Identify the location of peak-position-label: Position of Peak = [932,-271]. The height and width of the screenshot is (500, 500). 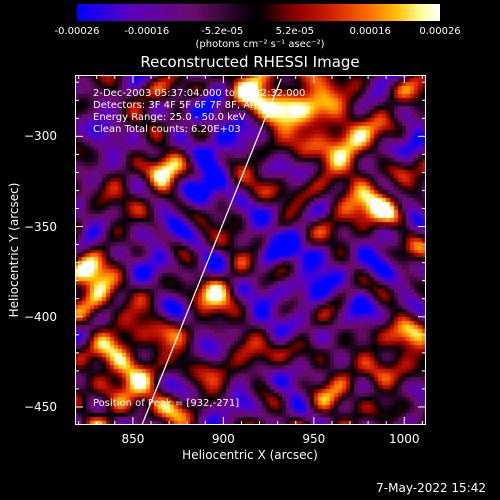
(166, 403).